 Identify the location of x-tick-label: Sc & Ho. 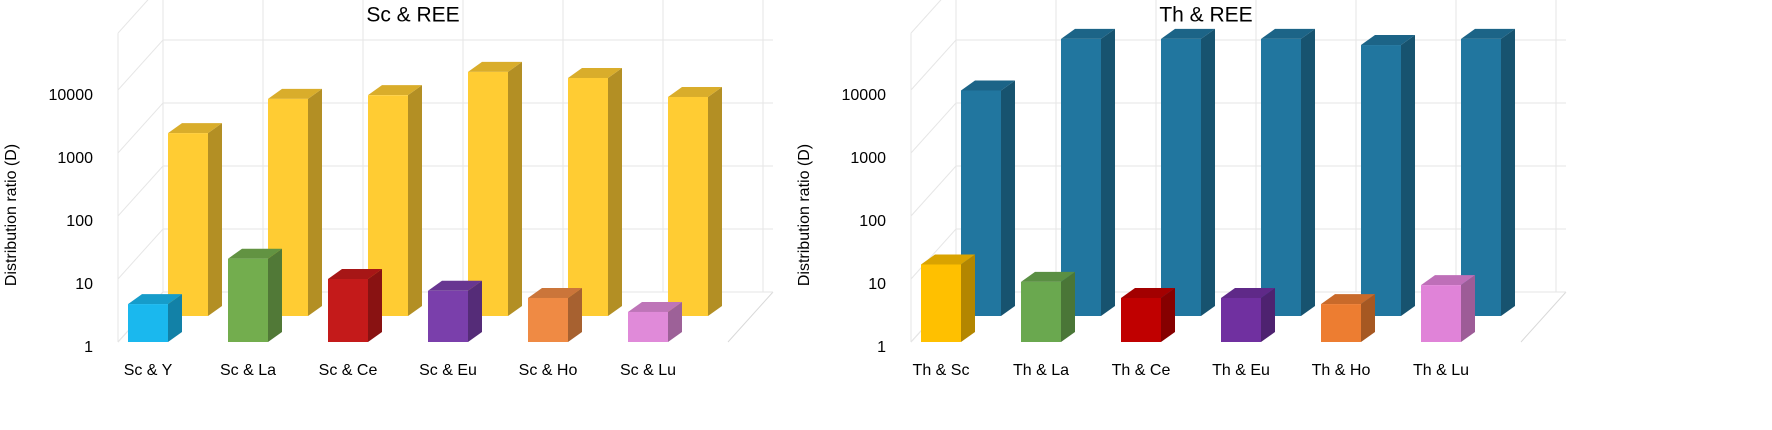
(548, 370).